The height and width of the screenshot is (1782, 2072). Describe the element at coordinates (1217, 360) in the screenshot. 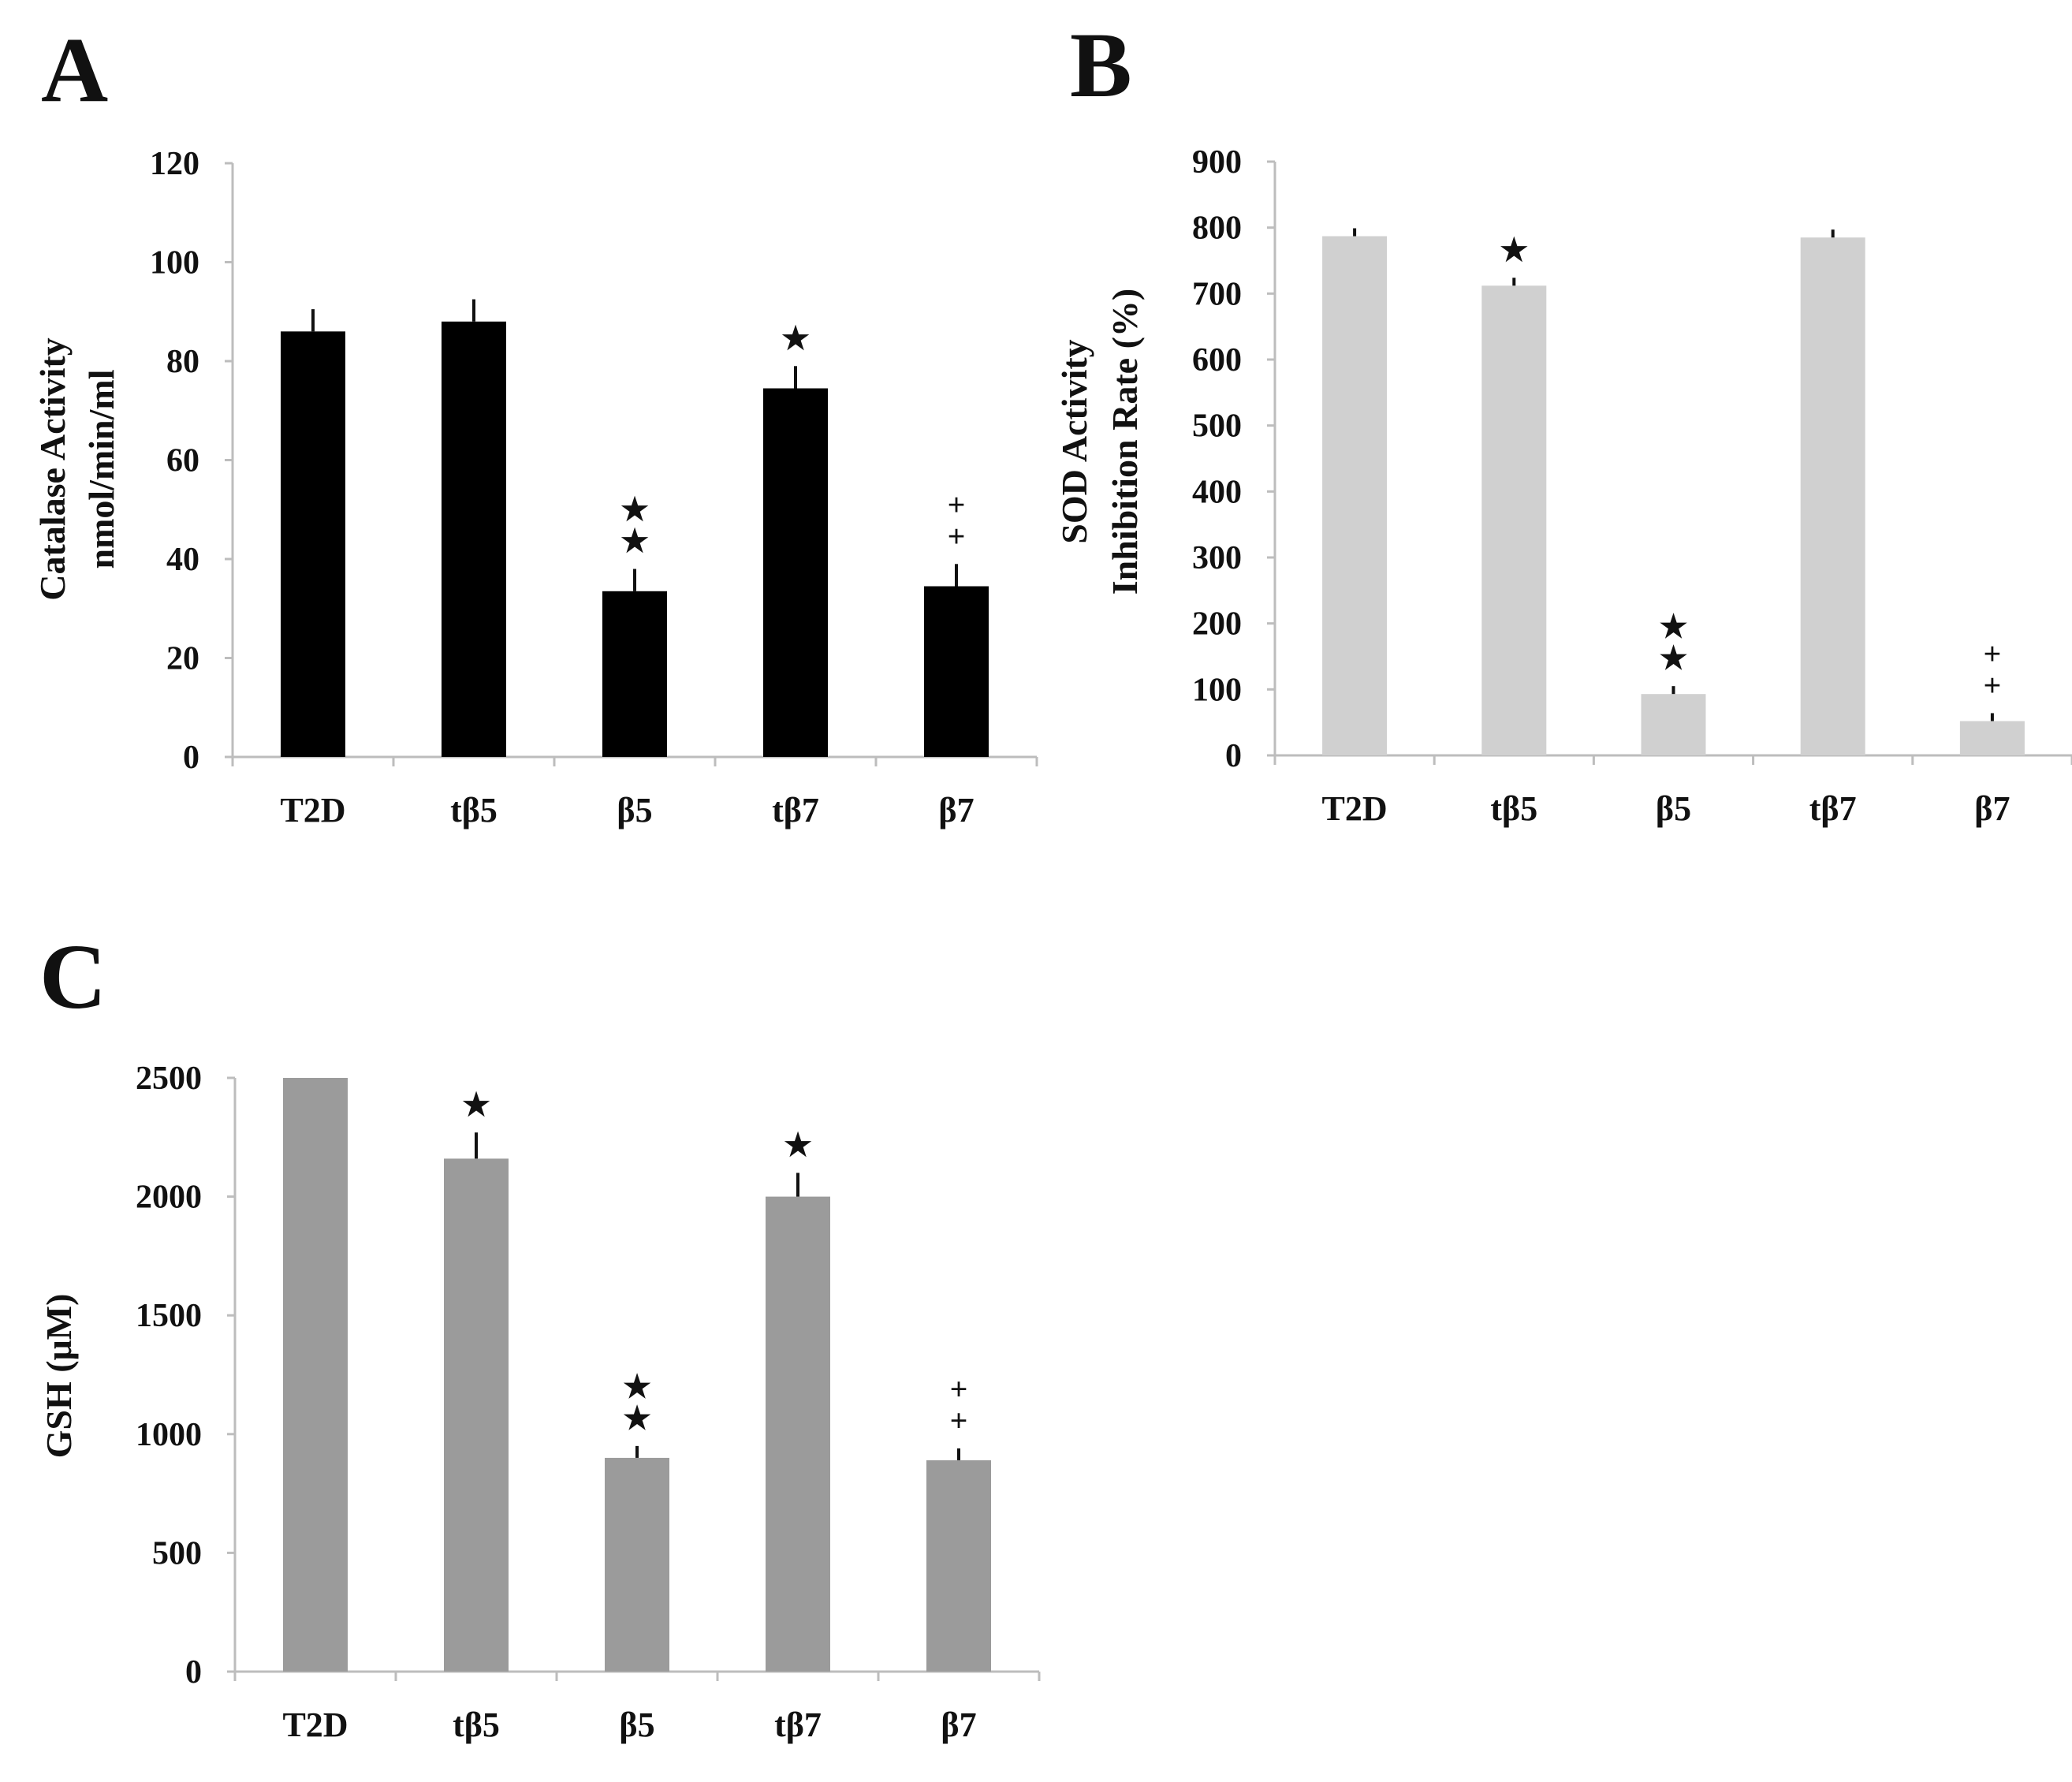

I see `y-tick-label: 600` at that location.